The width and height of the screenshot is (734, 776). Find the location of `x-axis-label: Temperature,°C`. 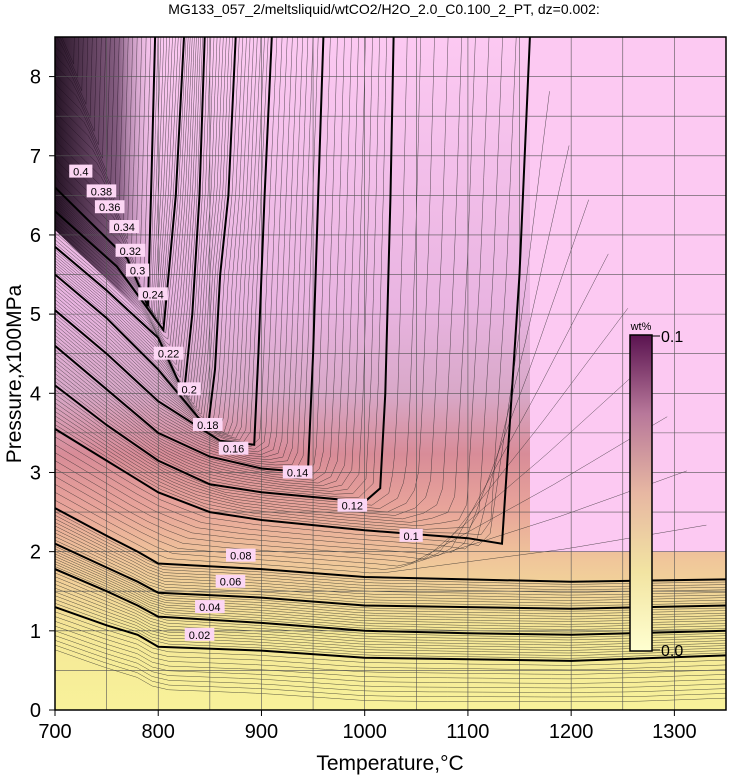

x-axis-label: Temperature,°C is located at coordinates (389, 763).